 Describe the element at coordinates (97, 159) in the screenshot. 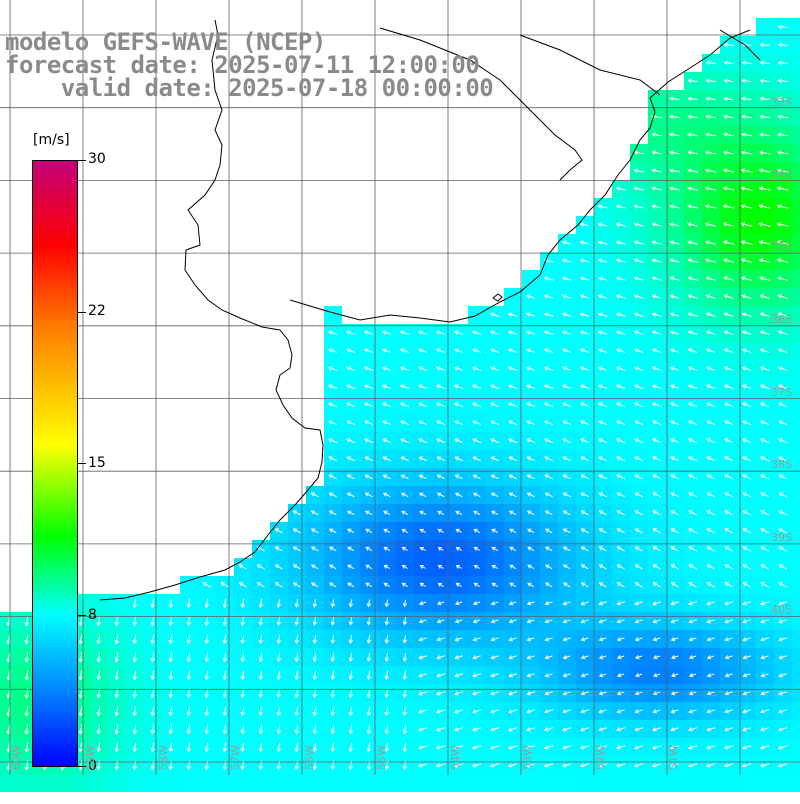

I see `colorbar-tick-label: 30` at that location.